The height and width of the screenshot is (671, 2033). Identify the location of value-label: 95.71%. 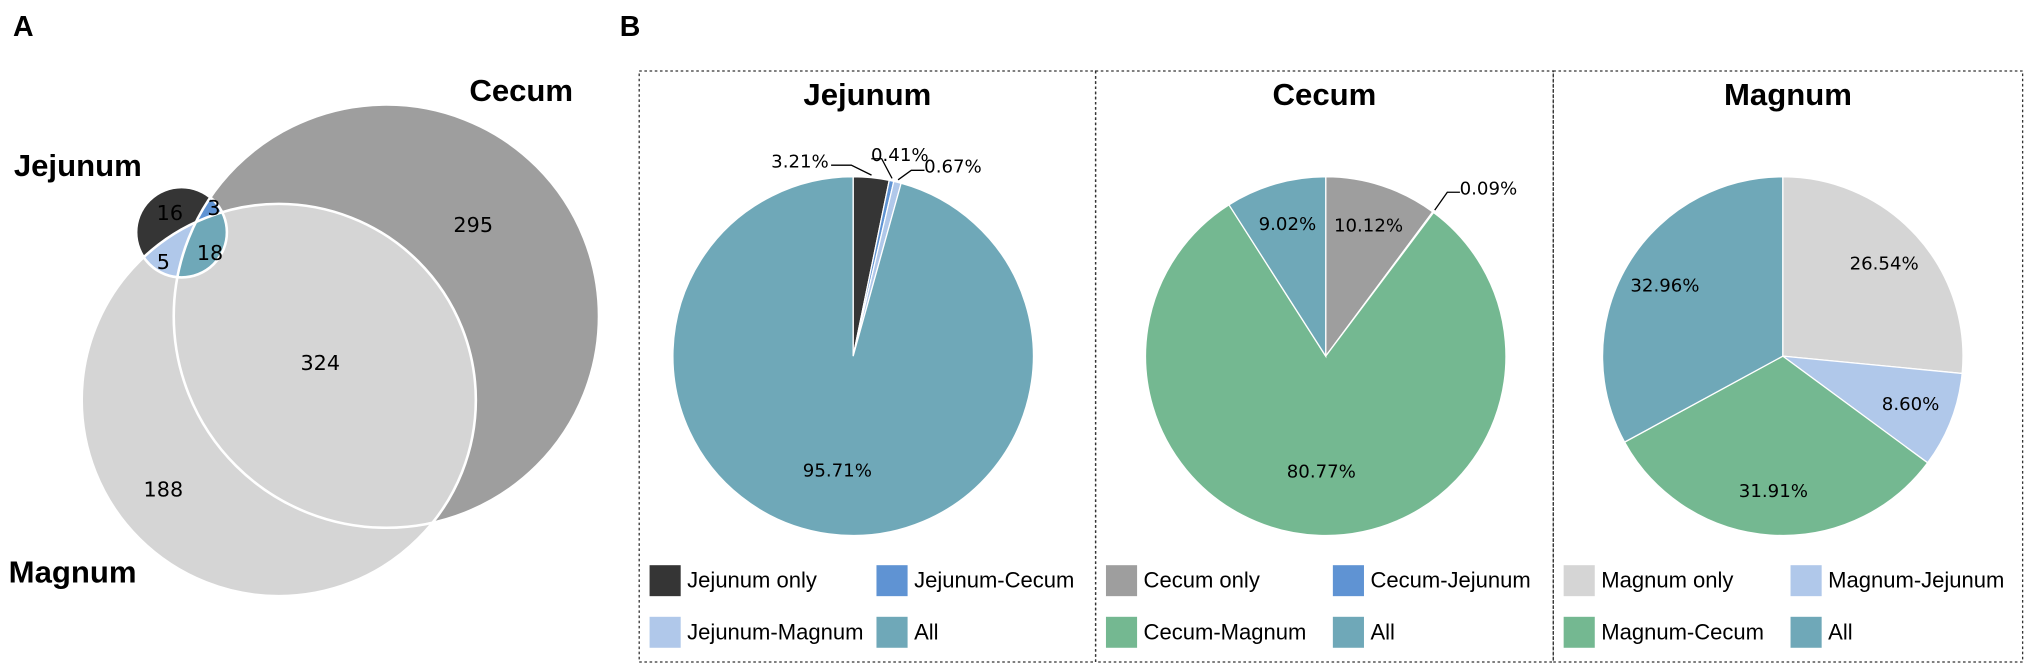
(837, 471).